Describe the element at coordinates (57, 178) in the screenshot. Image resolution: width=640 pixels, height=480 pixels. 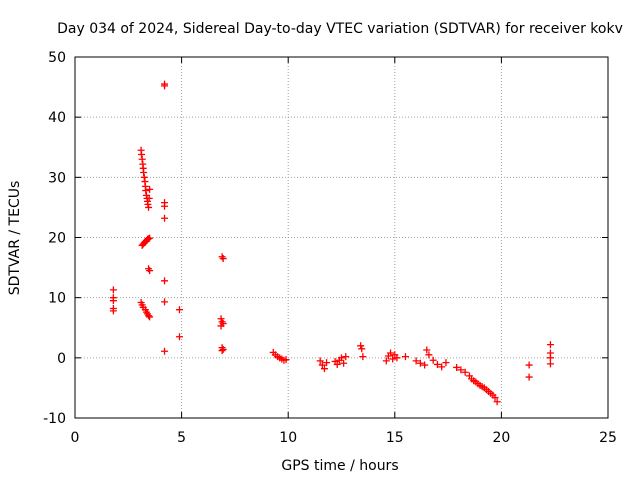
I see `y-tick-label: 30` at that location.